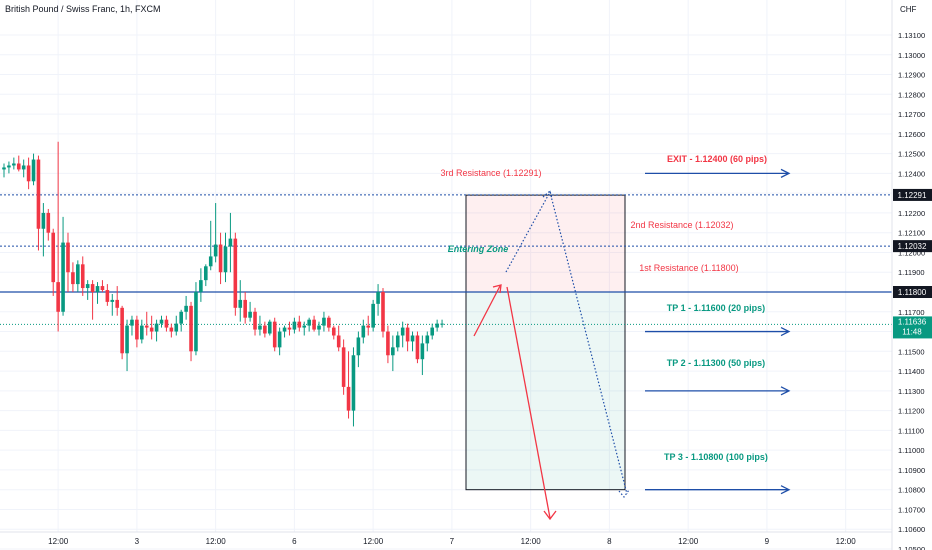 This screenshot has height=550, width=932. What do you see at coordinates (911, 351) in the screenshot?
I see `y-tick-label: 1.11500` at bounding box center [911, 351].